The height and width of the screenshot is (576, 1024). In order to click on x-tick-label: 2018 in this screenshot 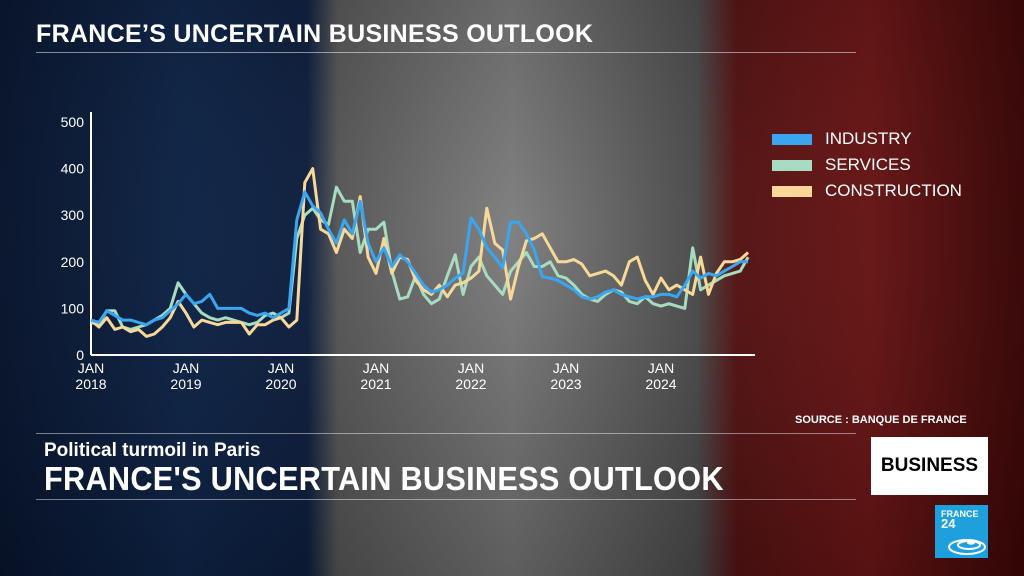, I will do `click(90, 384)`.